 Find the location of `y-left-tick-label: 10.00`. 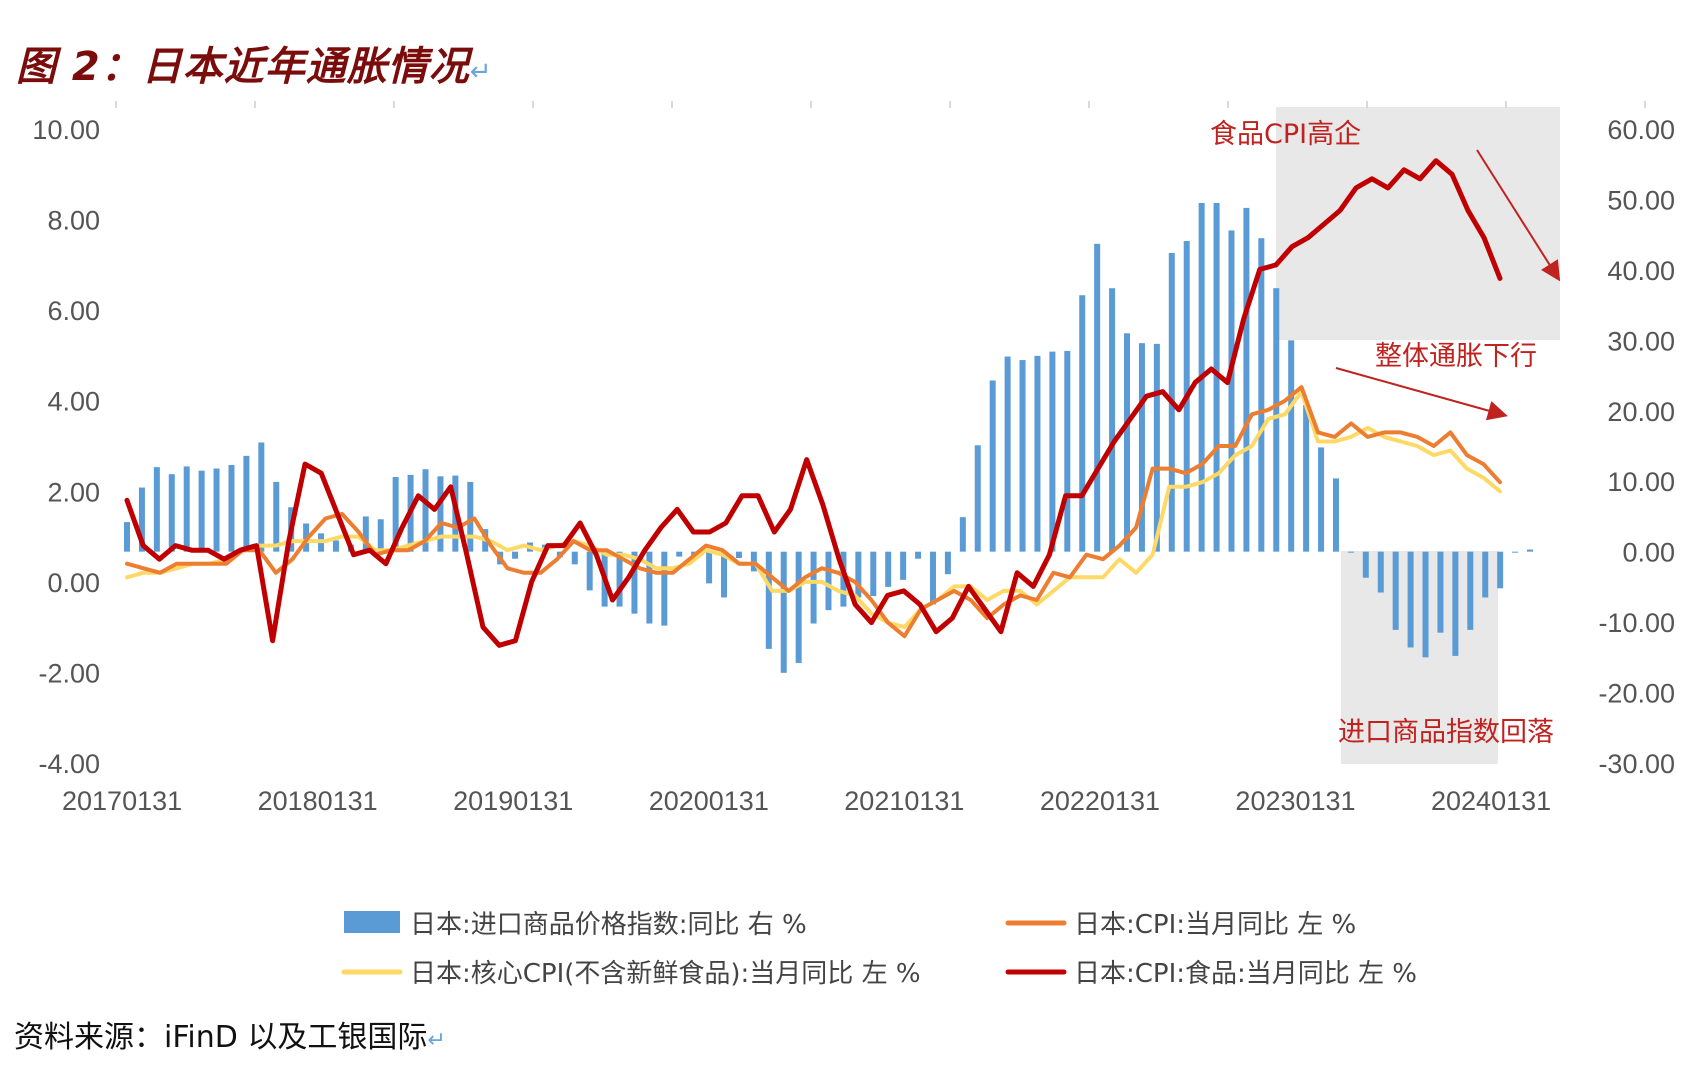

y-left-tick-label: 10.00 is located at coordinates (66, 130).